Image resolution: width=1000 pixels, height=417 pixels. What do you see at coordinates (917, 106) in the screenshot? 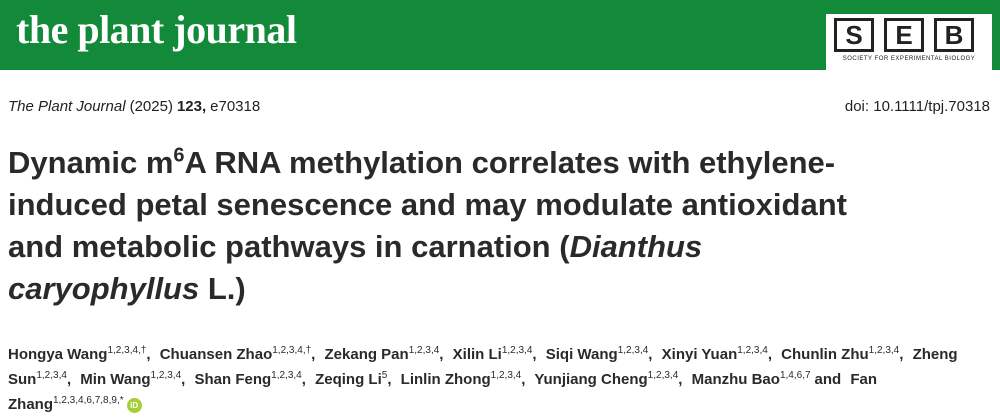
I see `doi: doi: 10.1111/tpj.70318` at bounding box center [917, 106].